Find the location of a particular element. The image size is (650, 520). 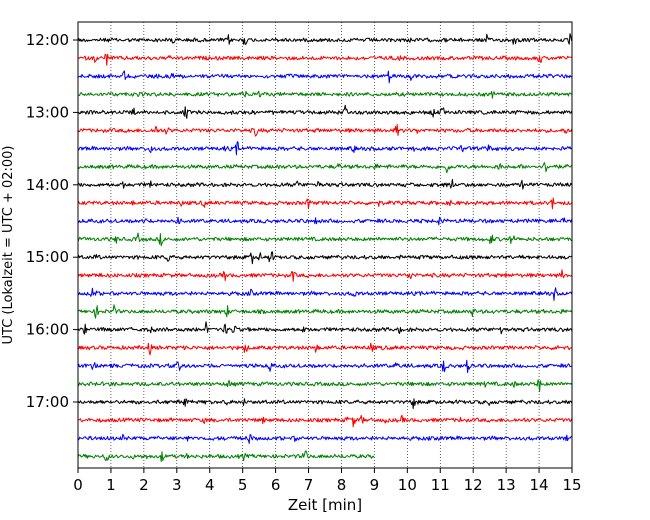

x-tick-label: 2 is located at coordinates (144, 485).